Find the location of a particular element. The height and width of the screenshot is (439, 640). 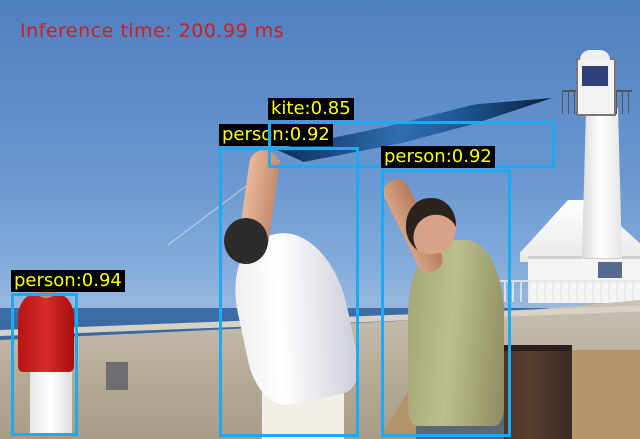

person-right-head is located at coordinates (431, 226).